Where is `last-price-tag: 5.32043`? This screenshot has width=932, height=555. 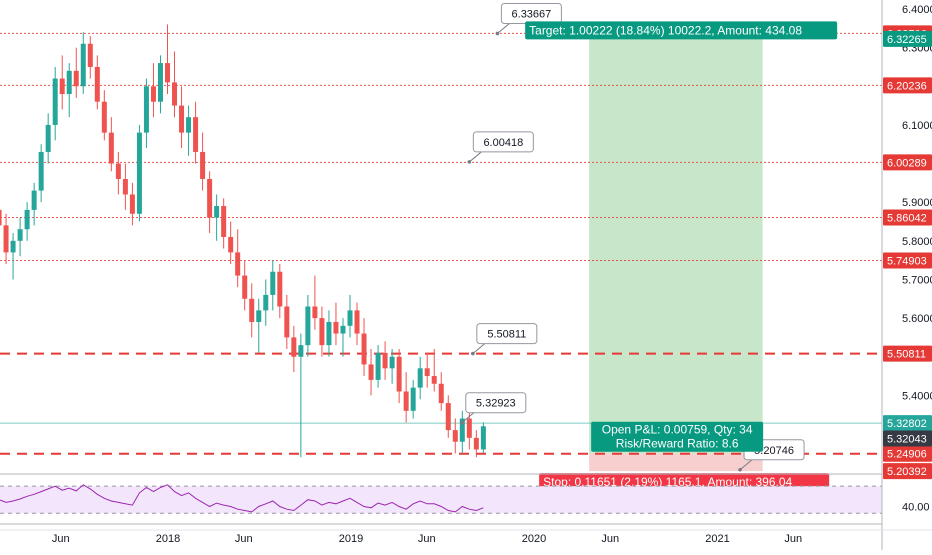 last-price-tag: 5.32043 is located at coordinates (907, 439).